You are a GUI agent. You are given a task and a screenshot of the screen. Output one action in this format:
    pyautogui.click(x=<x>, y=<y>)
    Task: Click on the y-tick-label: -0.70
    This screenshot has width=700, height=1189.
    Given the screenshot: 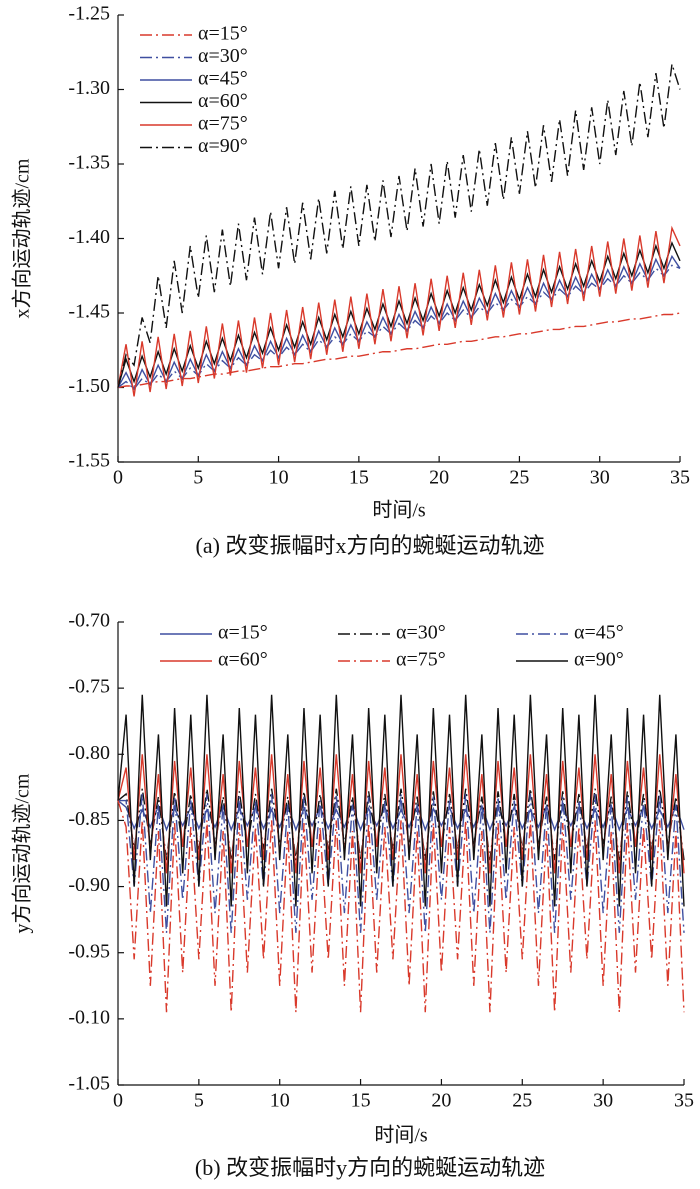 What is the action you would take?
    pyautogui.click(x=89, y=621)
    